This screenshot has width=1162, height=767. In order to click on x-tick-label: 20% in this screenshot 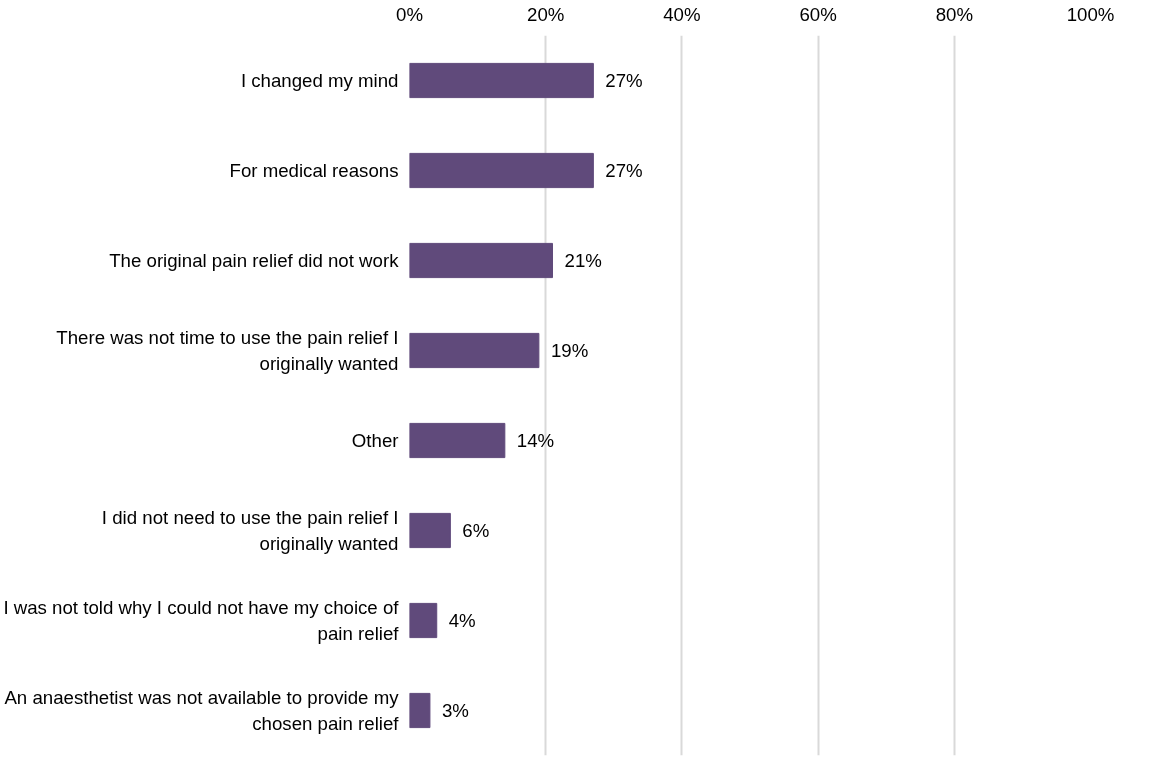, I will do `click(546, 14)`.